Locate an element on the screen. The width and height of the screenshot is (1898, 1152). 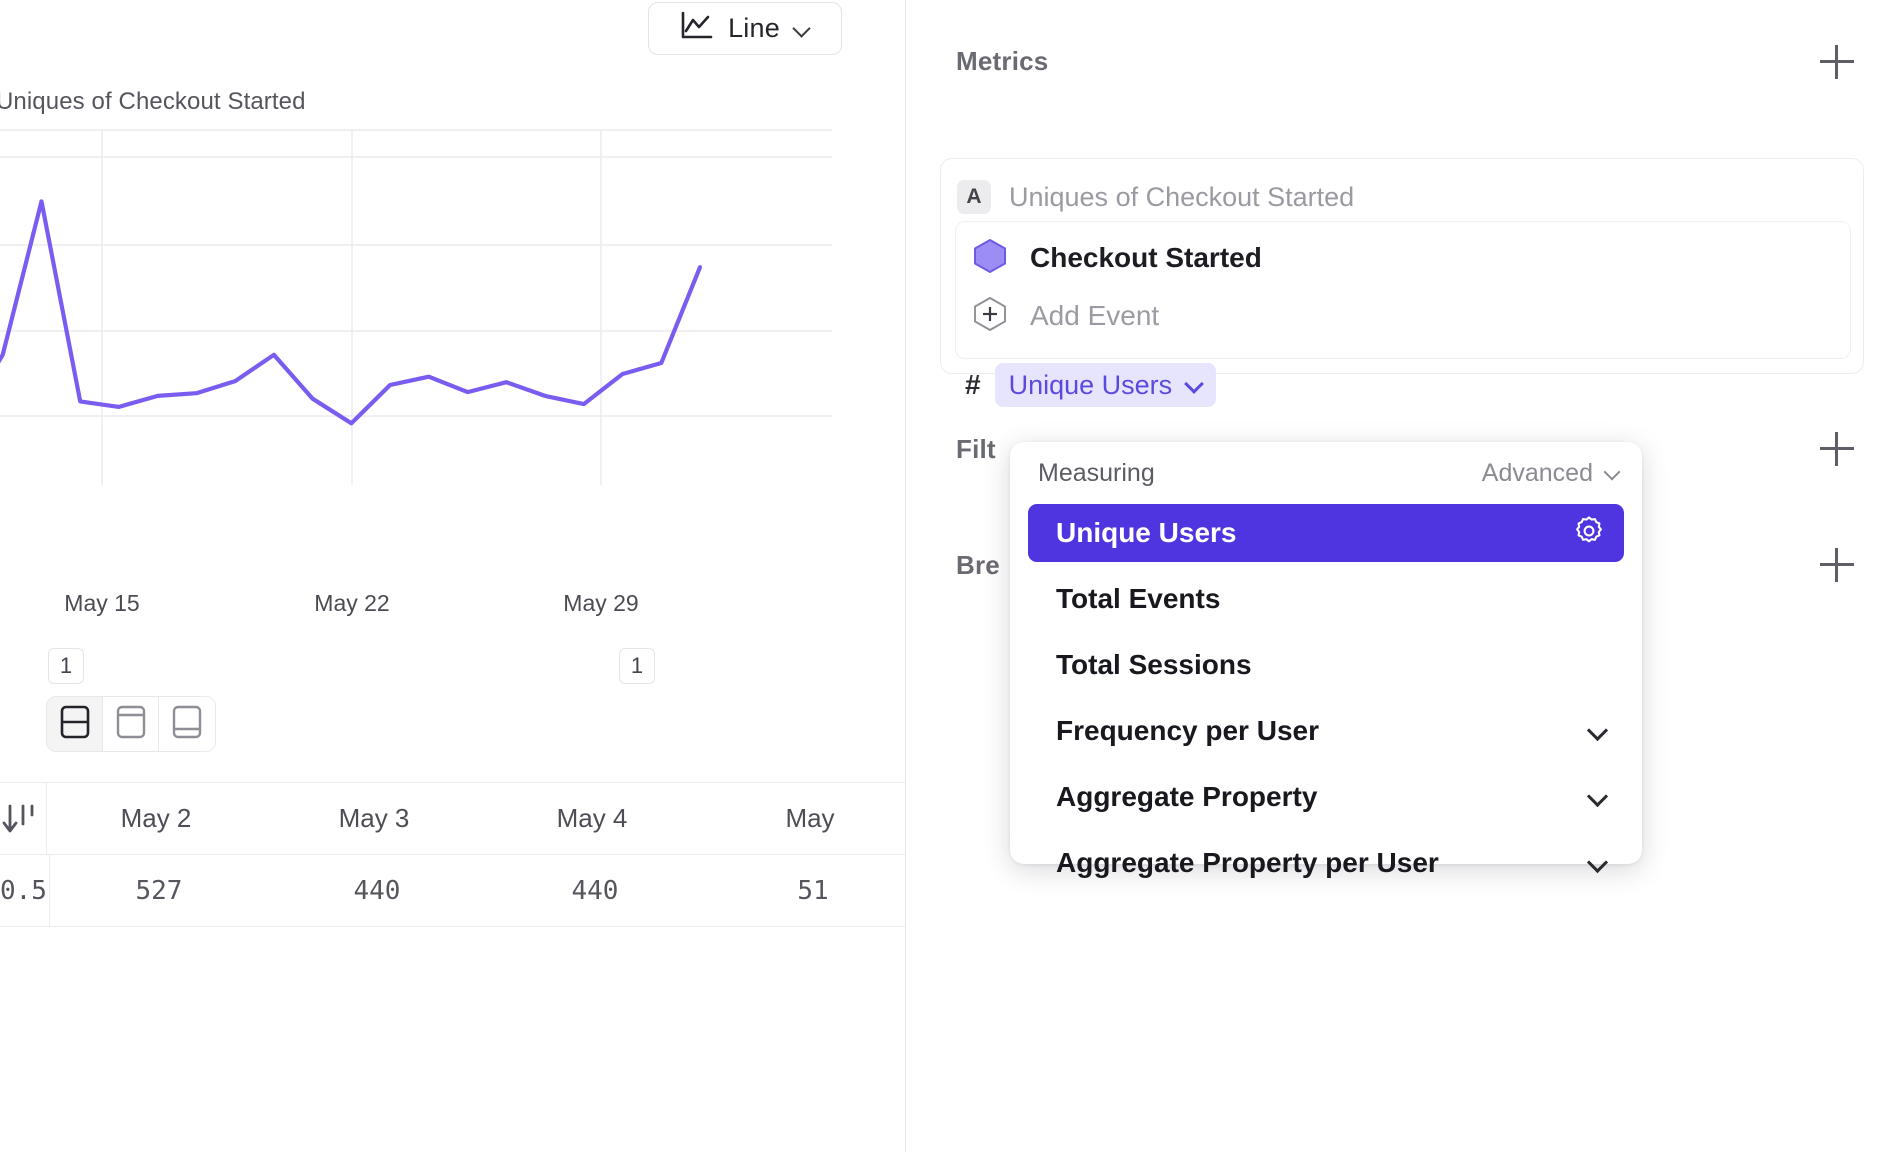
x-axis-tick-label: May 15 is located at coordinates (102, 603).